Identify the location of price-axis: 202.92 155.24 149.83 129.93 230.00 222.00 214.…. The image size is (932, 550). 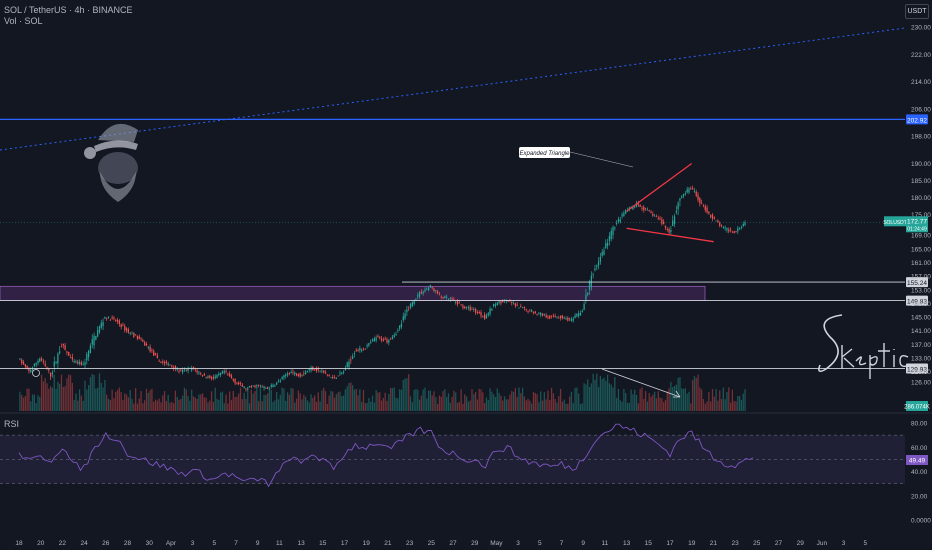
(907, 275).